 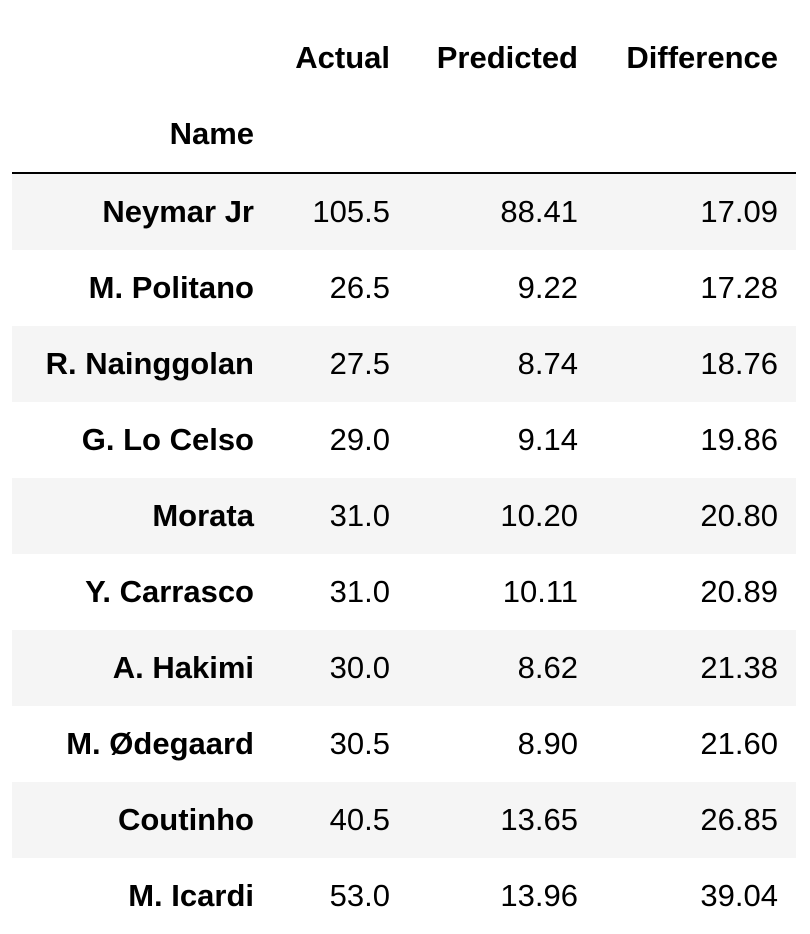 What do you see at coordinates (359, 895) in the screenshot?
I see `actual-cell: 53.0` at bounding box center [359, 895].